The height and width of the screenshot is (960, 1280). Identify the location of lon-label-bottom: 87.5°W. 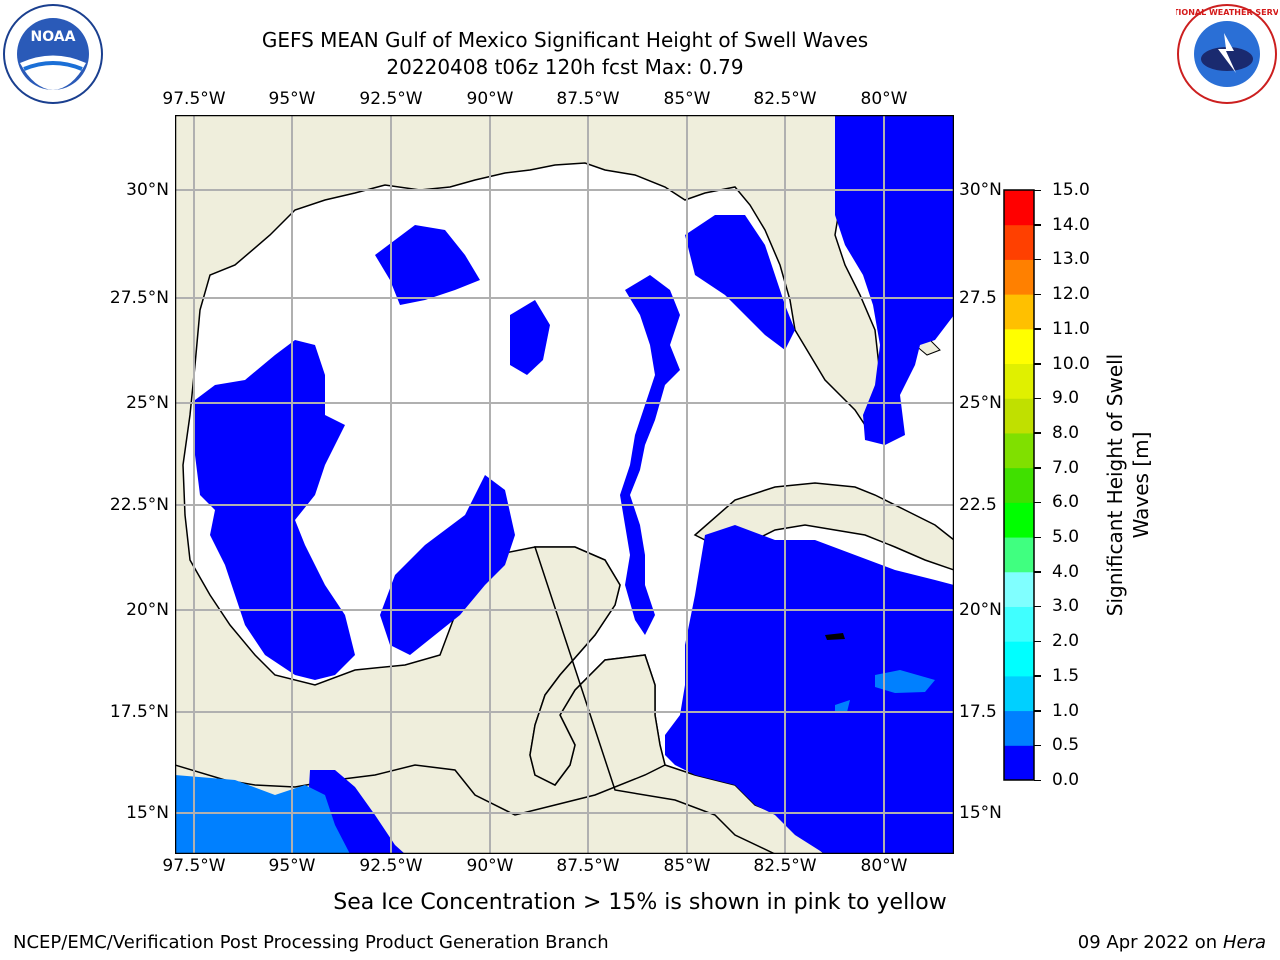
(588, 866).